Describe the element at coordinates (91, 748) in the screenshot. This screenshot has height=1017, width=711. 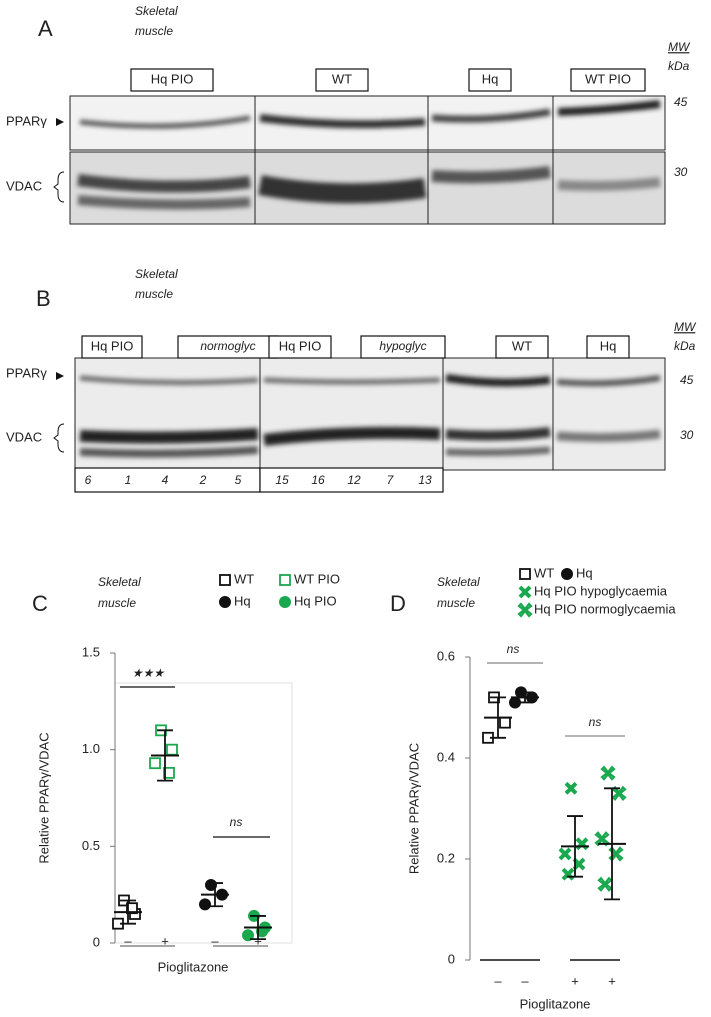
I see `y-tick-label: 1.0` at that location.